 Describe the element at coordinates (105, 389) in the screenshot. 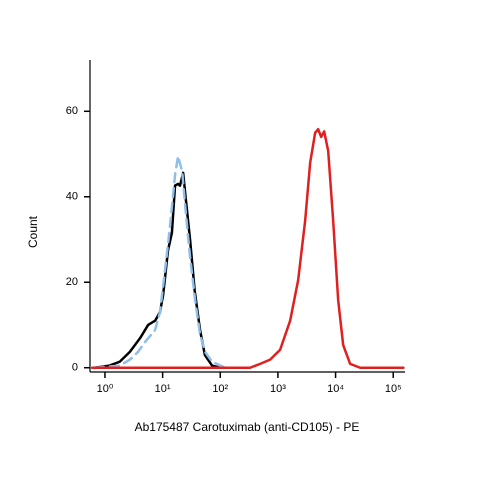

I see `x-tick-label: 10⁰` at that location.